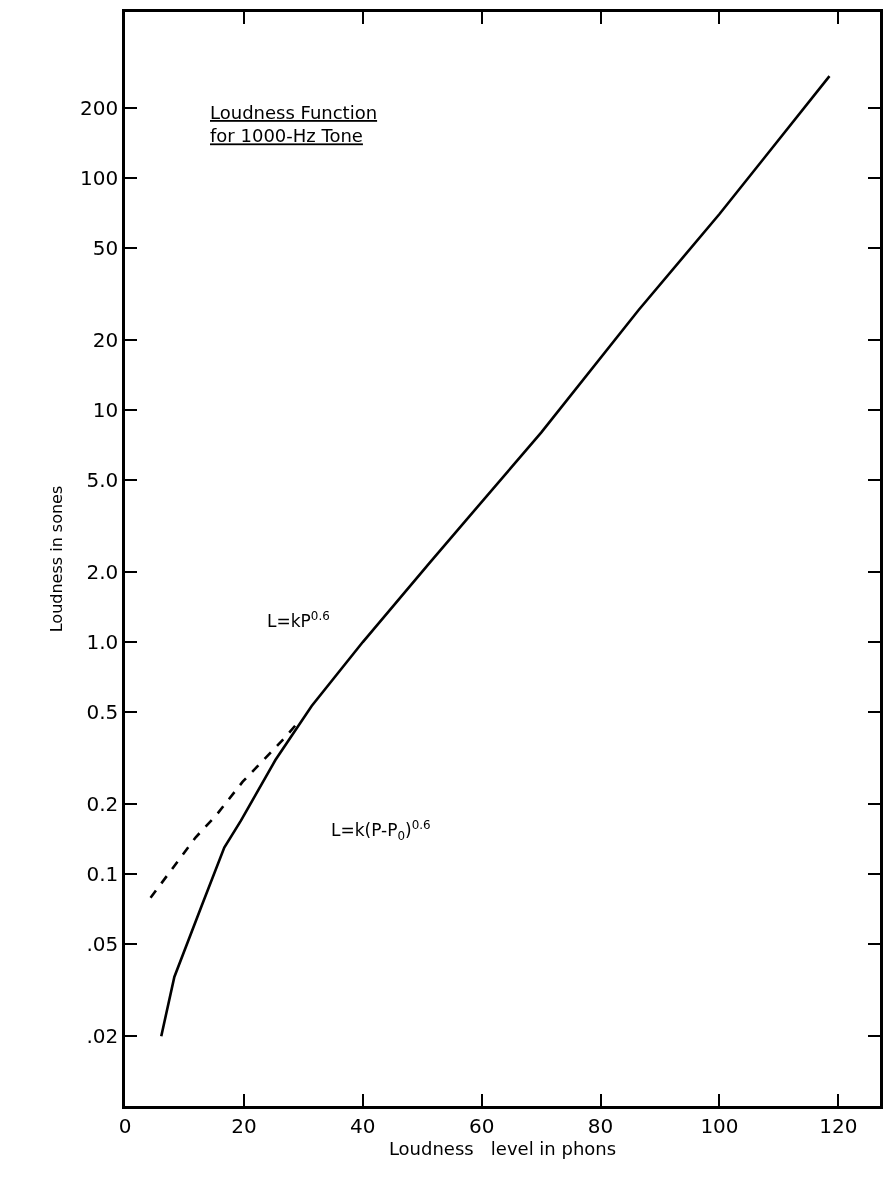 Image resolution: width=887 pixels, height=1183 pixels. What do you see at coordinates (105, 410) in the screenshot?
I see `y-tick-label: 10` at bounding box center [105, 410].